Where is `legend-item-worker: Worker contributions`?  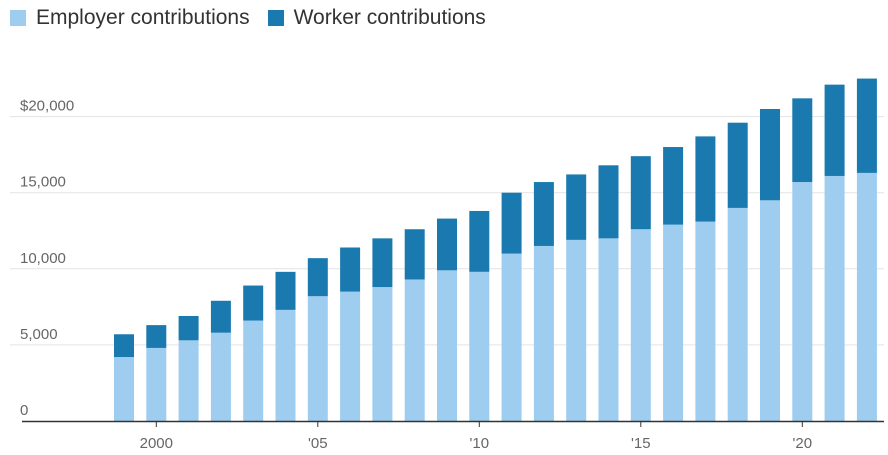 legend-item-worker: Worker contributions is located at coordinates (376, 18).